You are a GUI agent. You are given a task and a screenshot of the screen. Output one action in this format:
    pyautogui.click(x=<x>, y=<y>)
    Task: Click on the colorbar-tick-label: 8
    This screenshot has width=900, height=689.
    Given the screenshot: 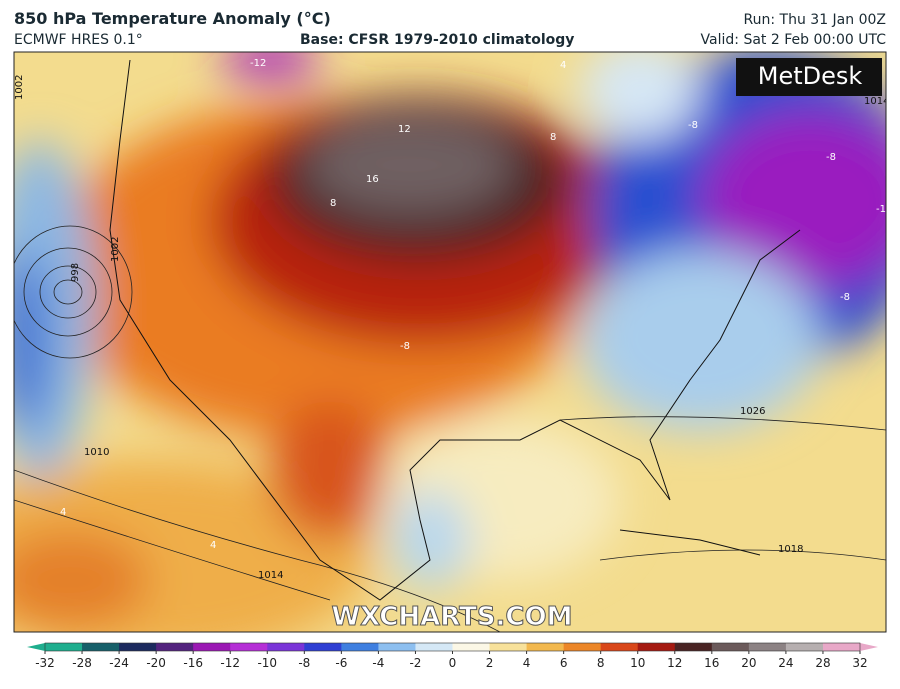 What is the action you would take?
    pyautogui.click(x=601, y=663)
    